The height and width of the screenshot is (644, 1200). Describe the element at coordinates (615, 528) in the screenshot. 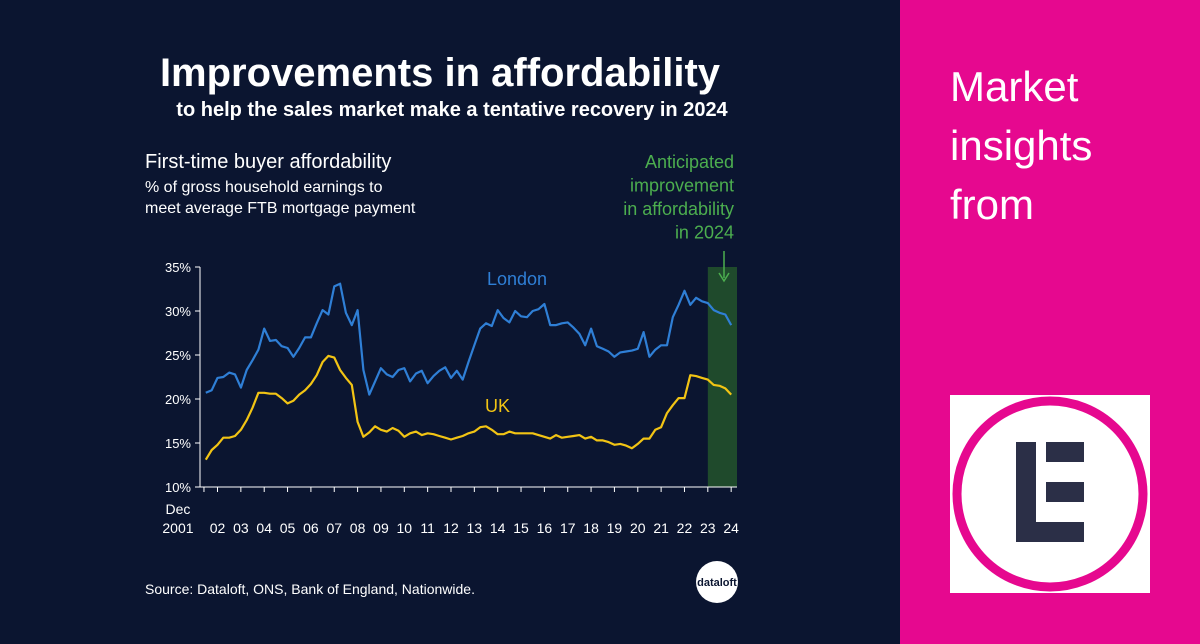

I see `x-tick-label: 19` at that location.